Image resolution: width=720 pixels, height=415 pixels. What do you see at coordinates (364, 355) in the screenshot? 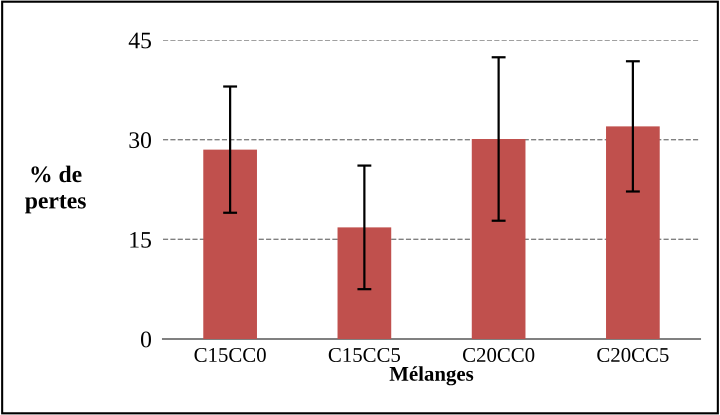
I see `x-tick-label: C15CC5` at bounding box center [364, 355].